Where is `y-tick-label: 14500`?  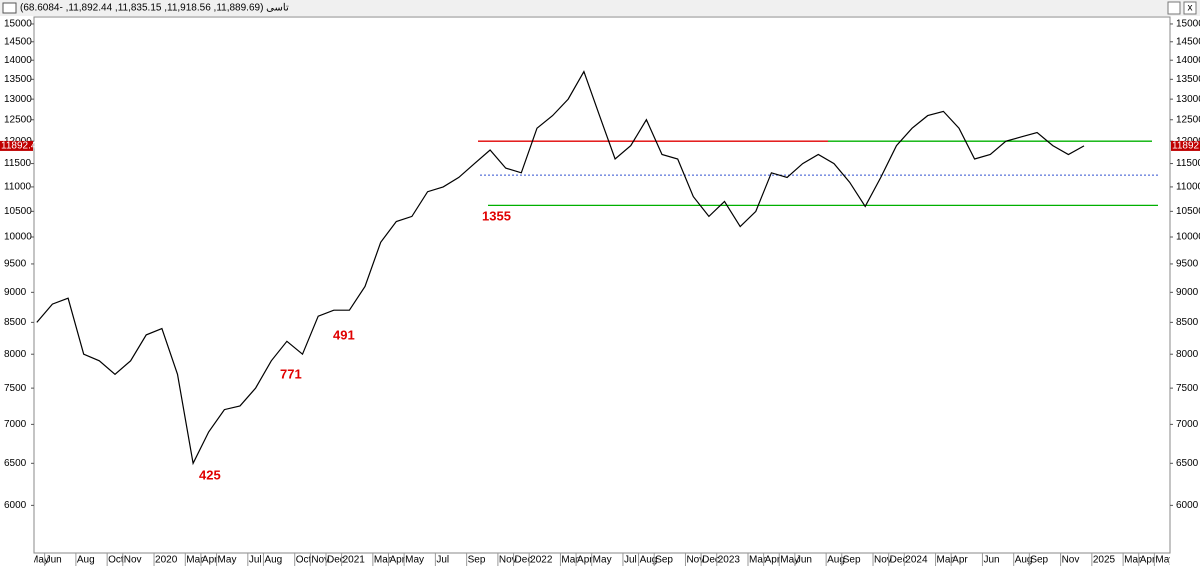
y-tick-label: 14500 is located at coordinates (18, 41).